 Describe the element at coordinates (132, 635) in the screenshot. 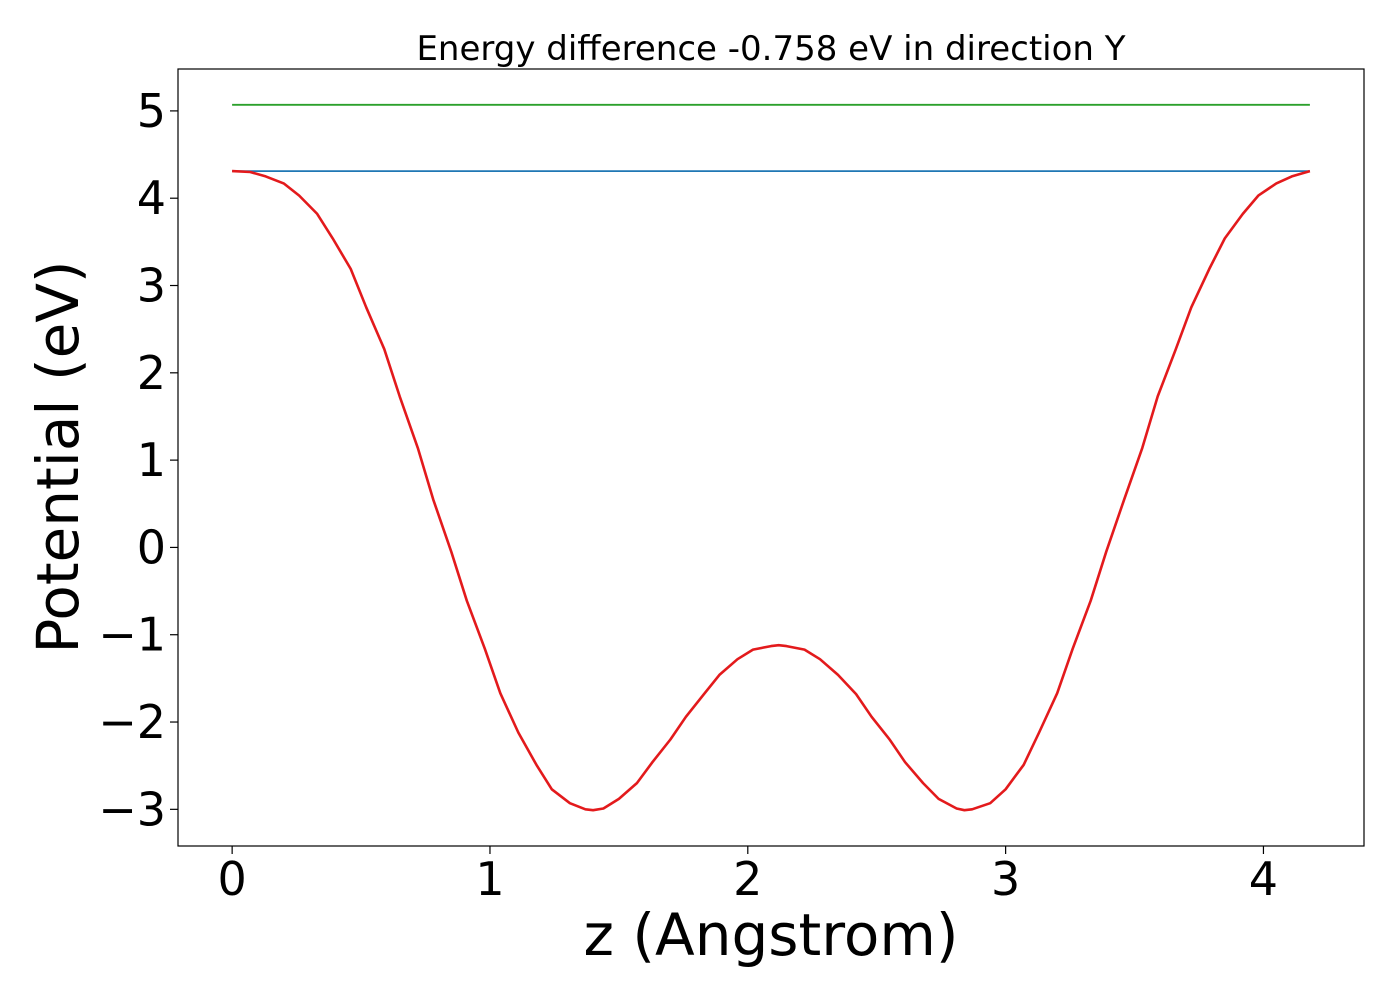

I see `y-tick-label: −1` at that location.